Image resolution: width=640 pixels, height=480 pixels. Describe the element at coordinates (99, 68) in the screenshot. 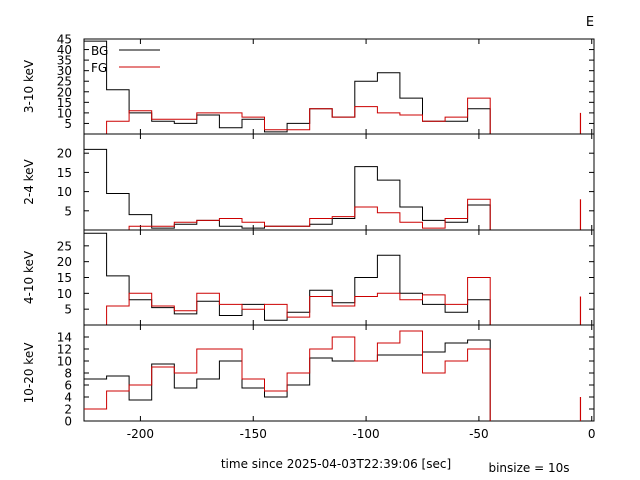

I see `legend-fg-label: FG` at that location.